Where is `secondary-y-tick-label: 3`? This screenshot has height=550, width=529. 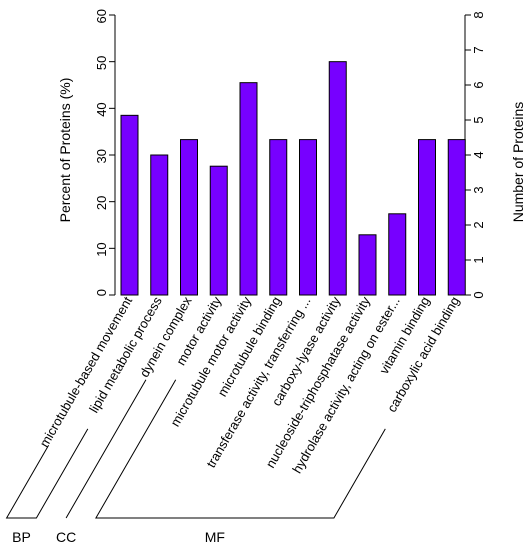
secondary-y-tick-label: 3 is located at coordinates (478, 189).